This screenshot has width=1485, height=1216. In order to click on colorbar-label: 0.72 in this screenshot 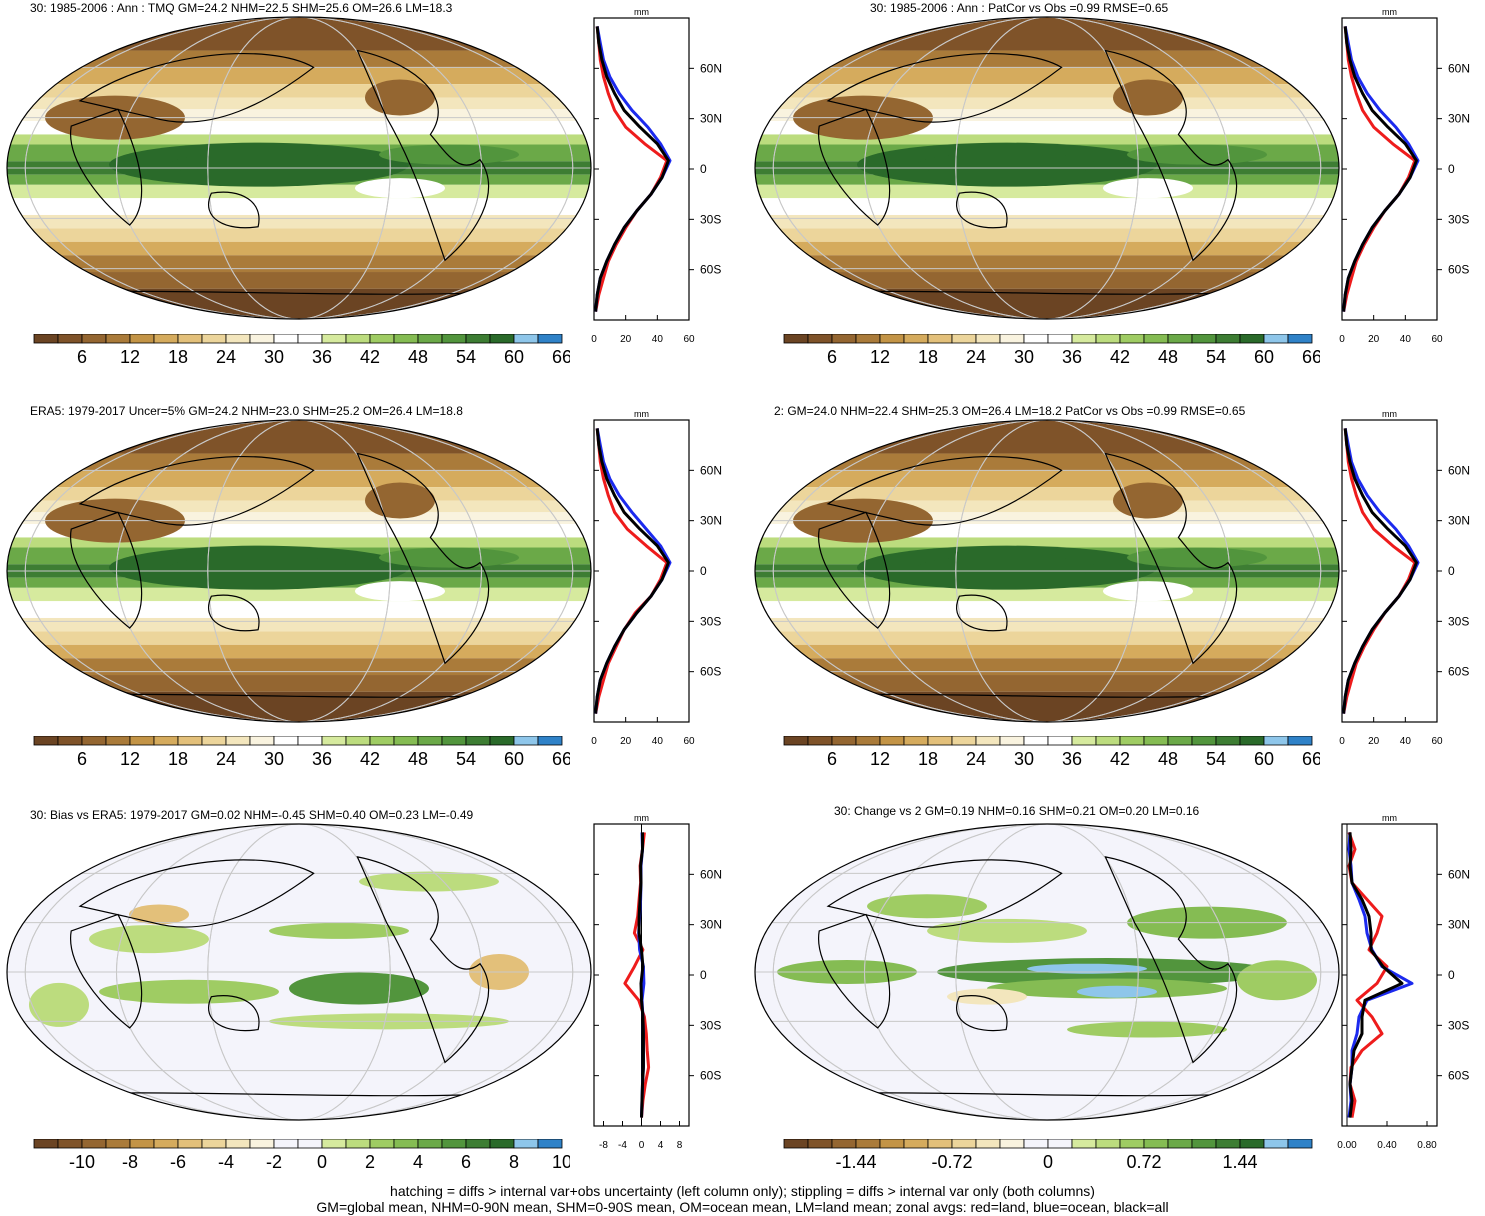, I will do `click(1143, 1162)`.